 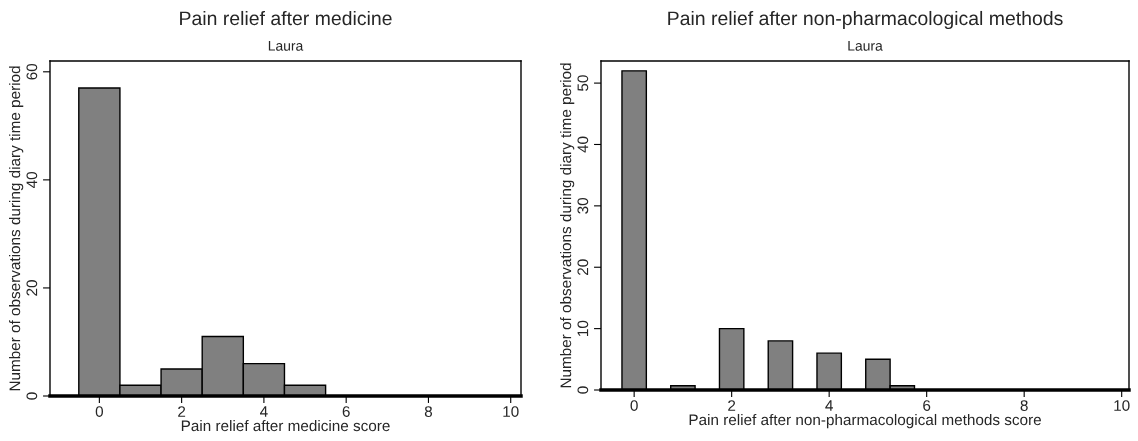 I want to click on y-tick-label: 60, so click(x=32, y=71).